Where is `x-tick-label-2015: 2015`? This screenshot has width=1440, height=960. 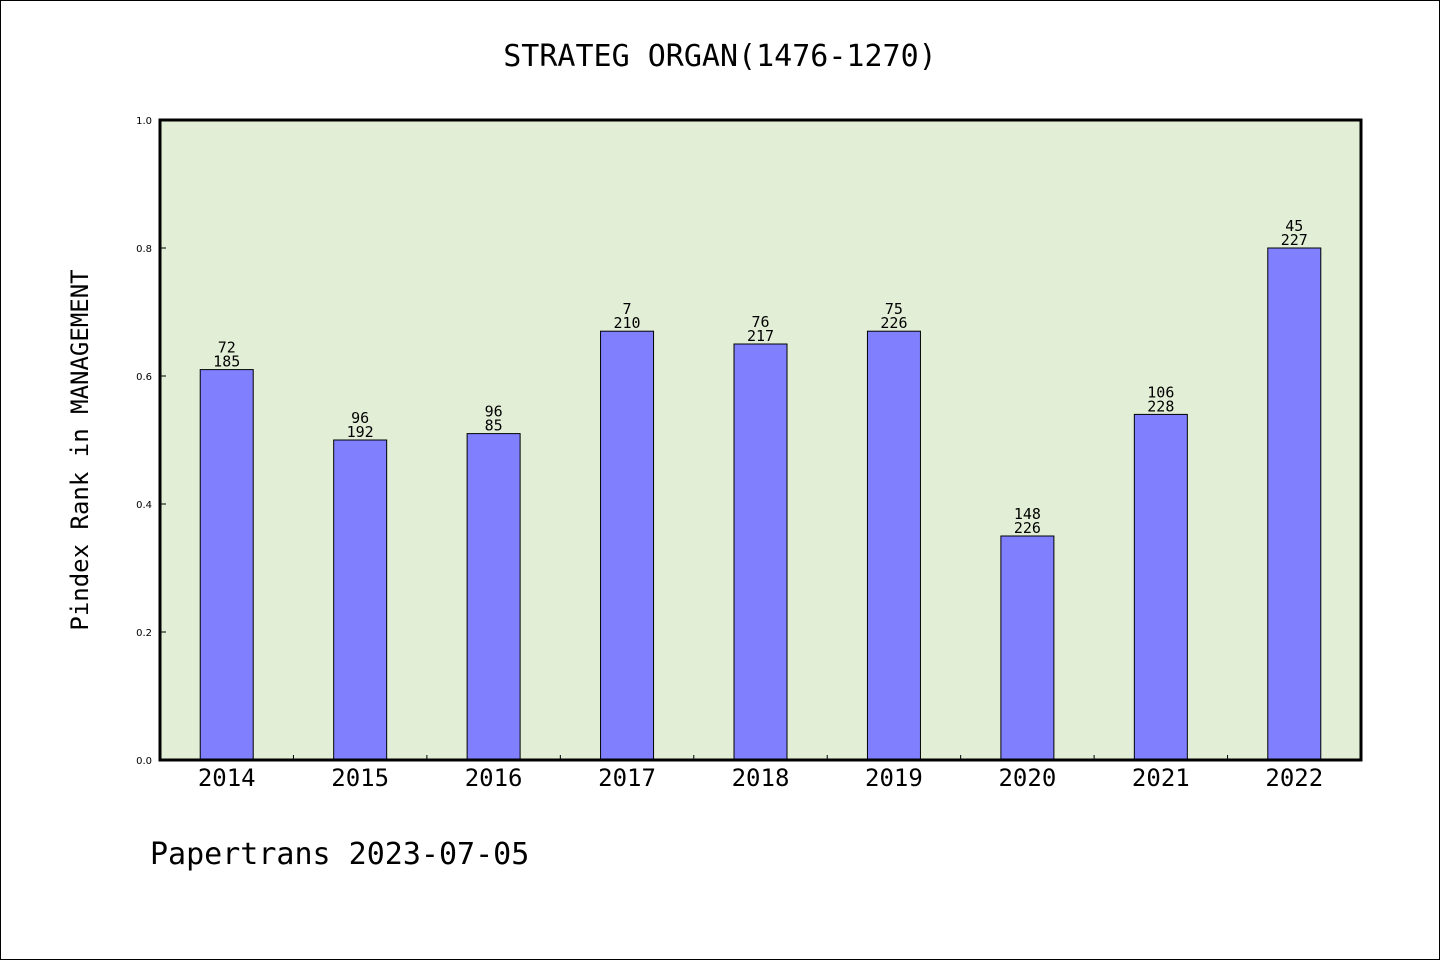
x-tick-label-2015: 2015 is located at coordinates (360, 778).